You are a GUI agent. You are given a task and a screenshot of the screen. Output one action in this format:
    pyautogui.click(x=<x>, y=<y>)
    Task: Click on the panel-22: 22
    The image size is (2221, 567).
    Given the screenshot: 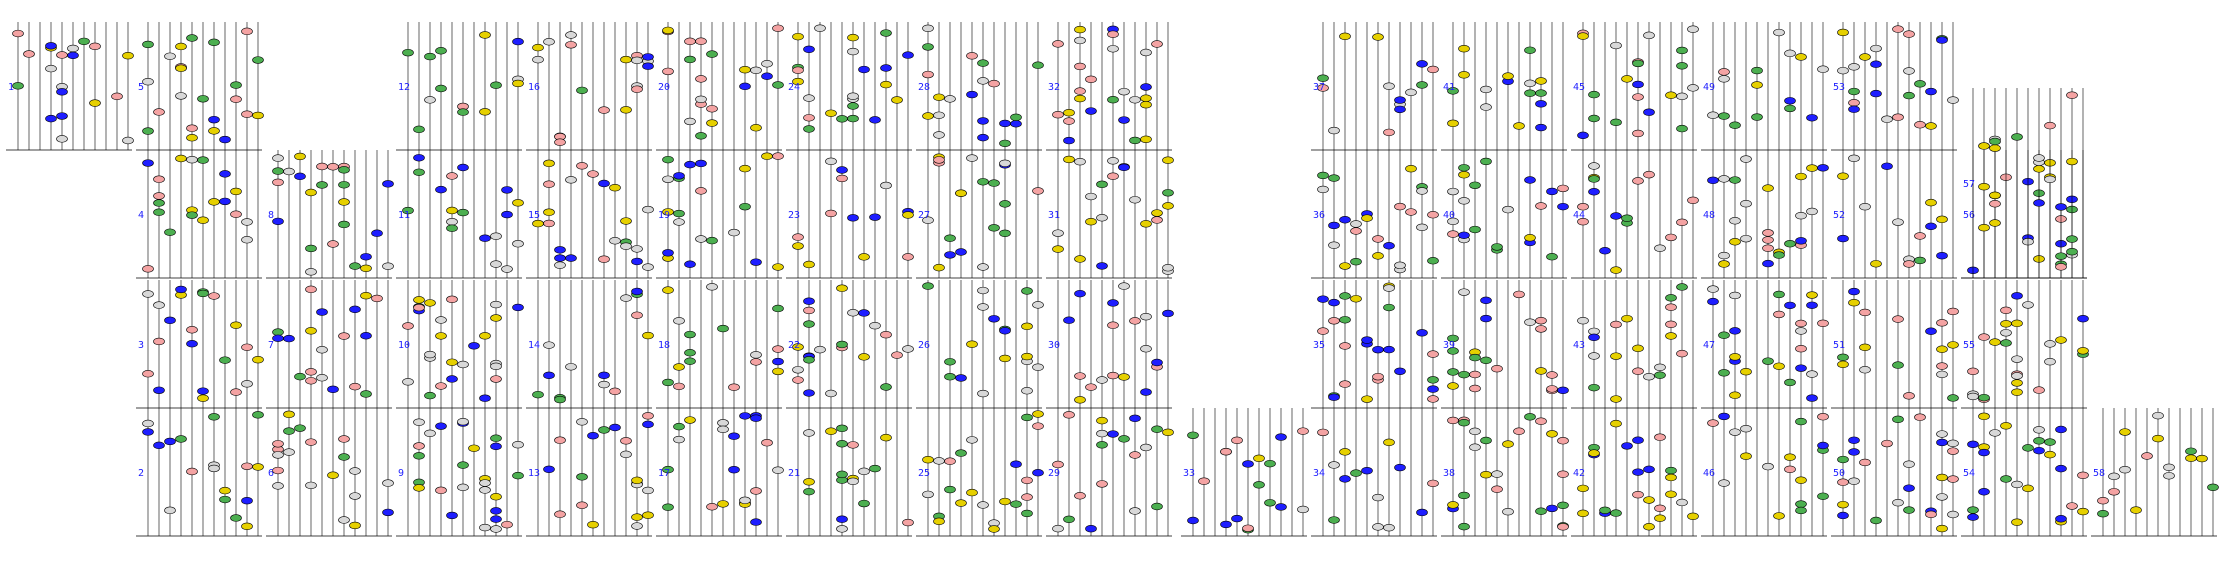 What is the action you would take?
    pyautogui.click(x=850, y=344)
    